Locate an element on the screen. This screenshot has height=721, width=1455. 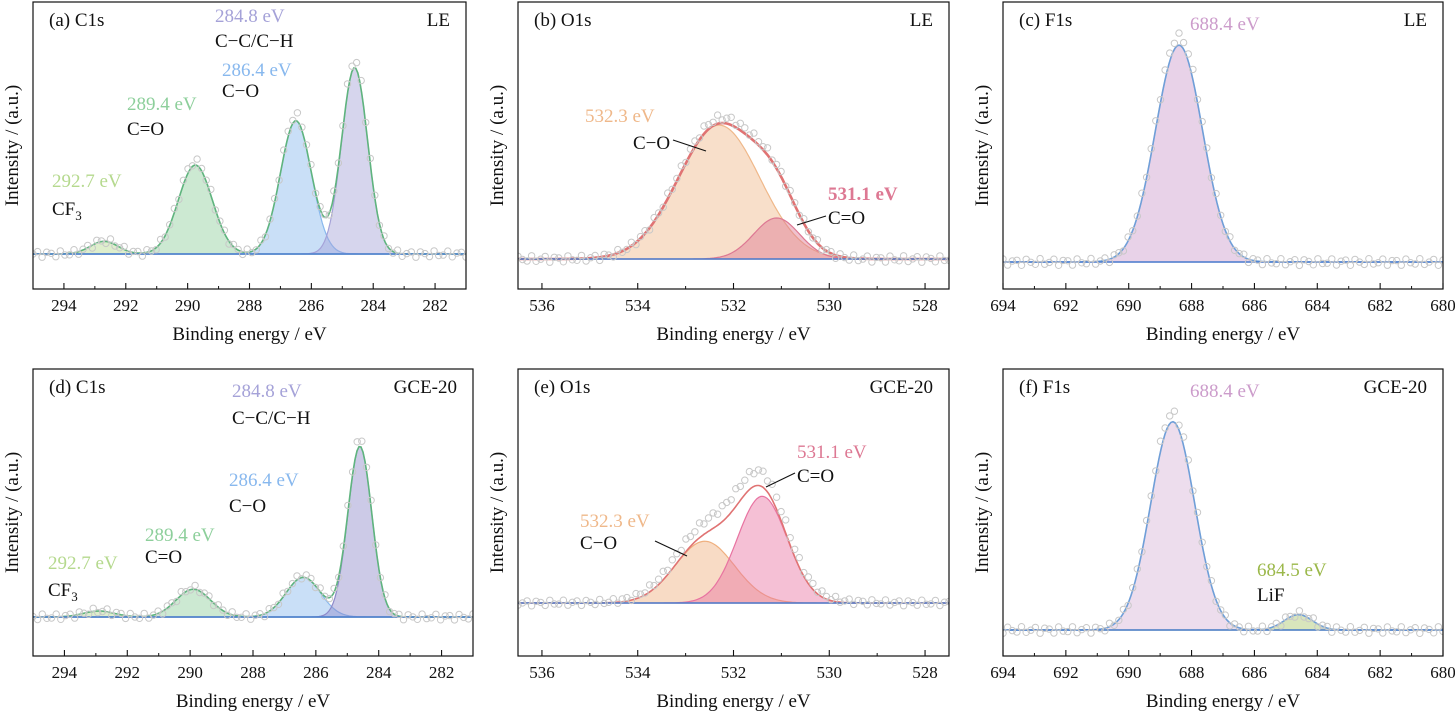
x-axis-label: Binding energy / eV is located at coordinates (733, 701).